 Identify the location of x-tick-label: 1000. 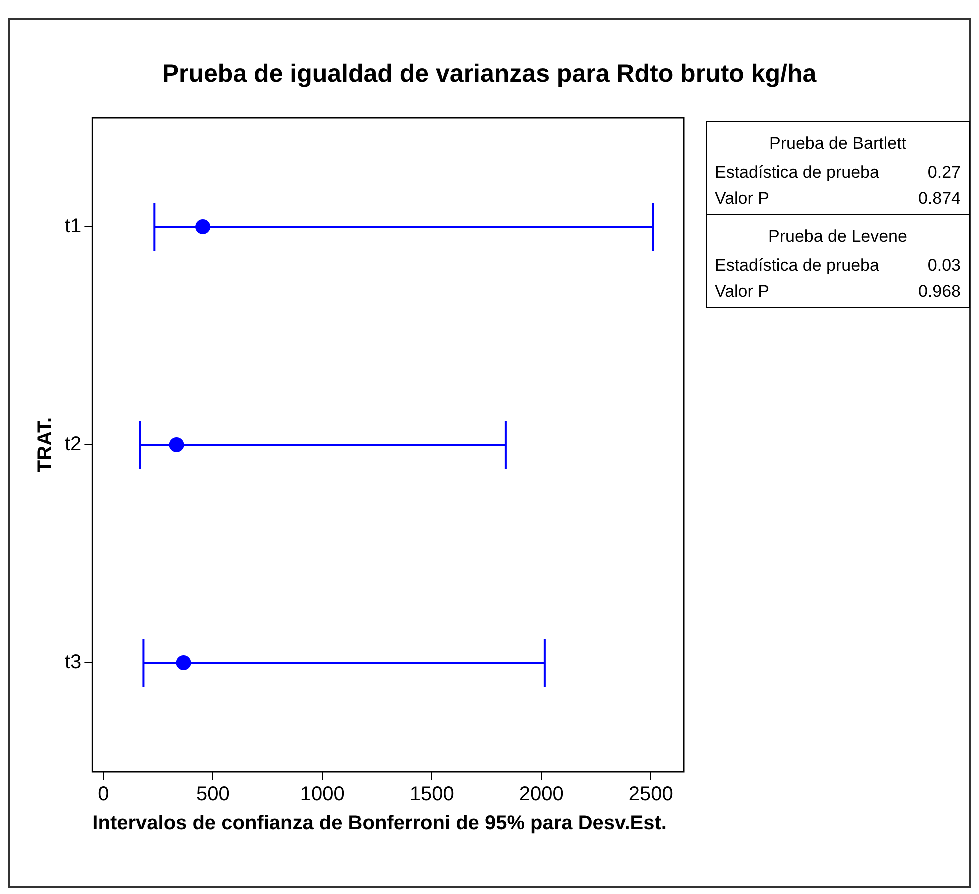
(322, 795).